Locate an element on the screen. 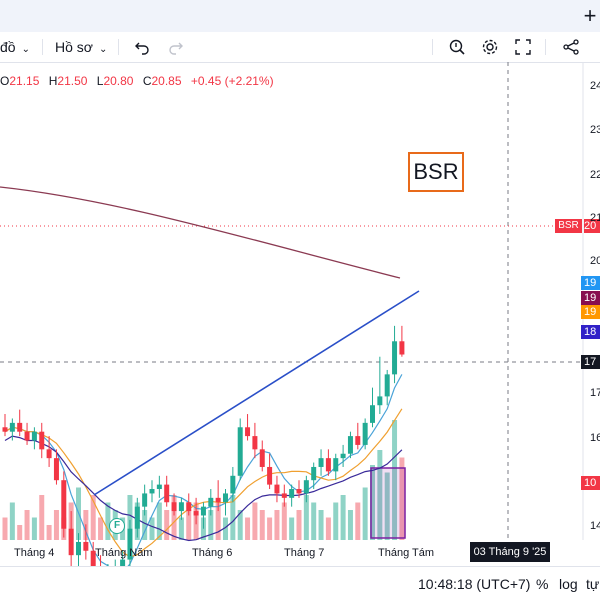 The height and width of the screenshot is (601, 600). percent-scale-toggle: % is located at coordinates (542, 584).